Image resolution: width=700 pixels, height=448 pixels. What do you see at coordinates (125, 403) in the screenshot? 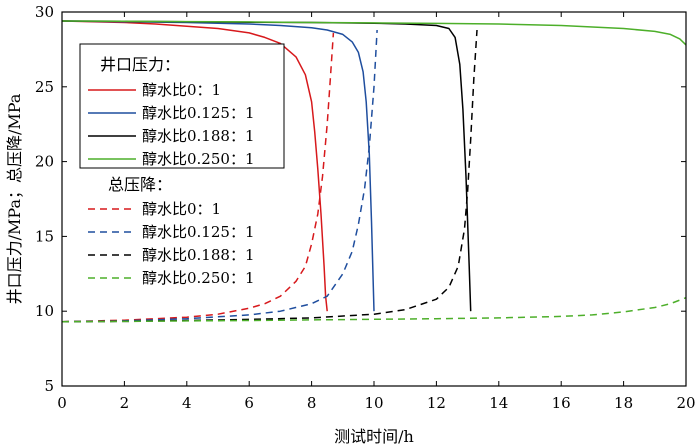
I see `x-tick-label: 2` at bounding box center [125, 403].